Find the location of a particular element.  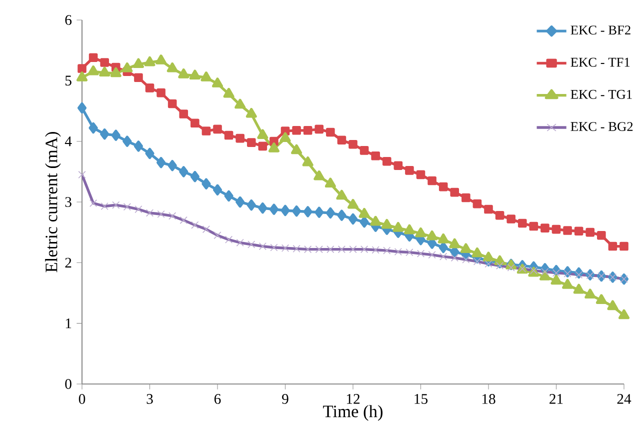

y-tick-label: 4 is located at coordinates (68, 141).